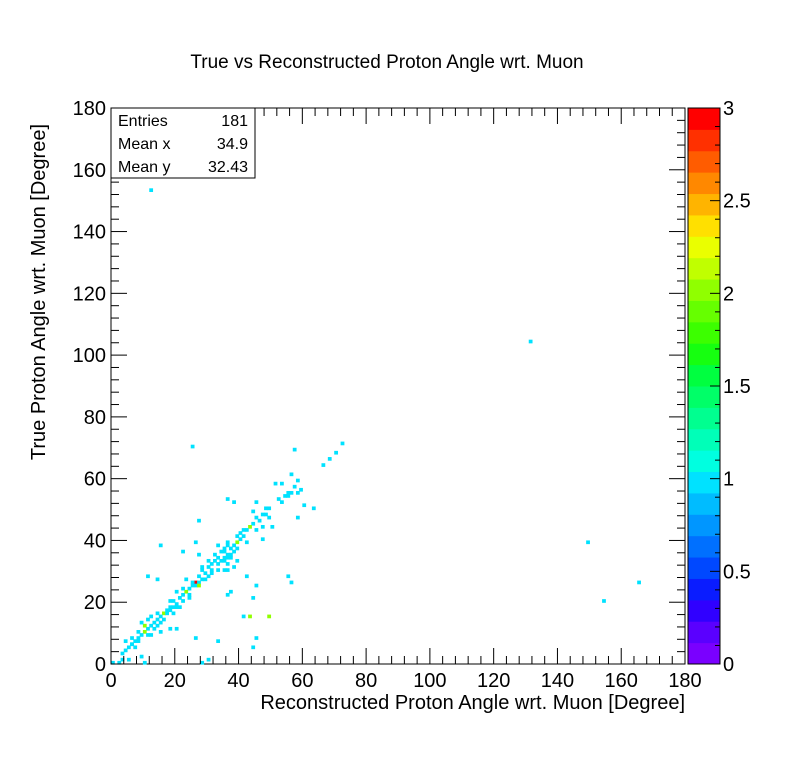 This screenshot has height=772, width=796. Describe the element at coordinates (493, 681) in the screenshot. I see `x-tick-label: 120` at that location.